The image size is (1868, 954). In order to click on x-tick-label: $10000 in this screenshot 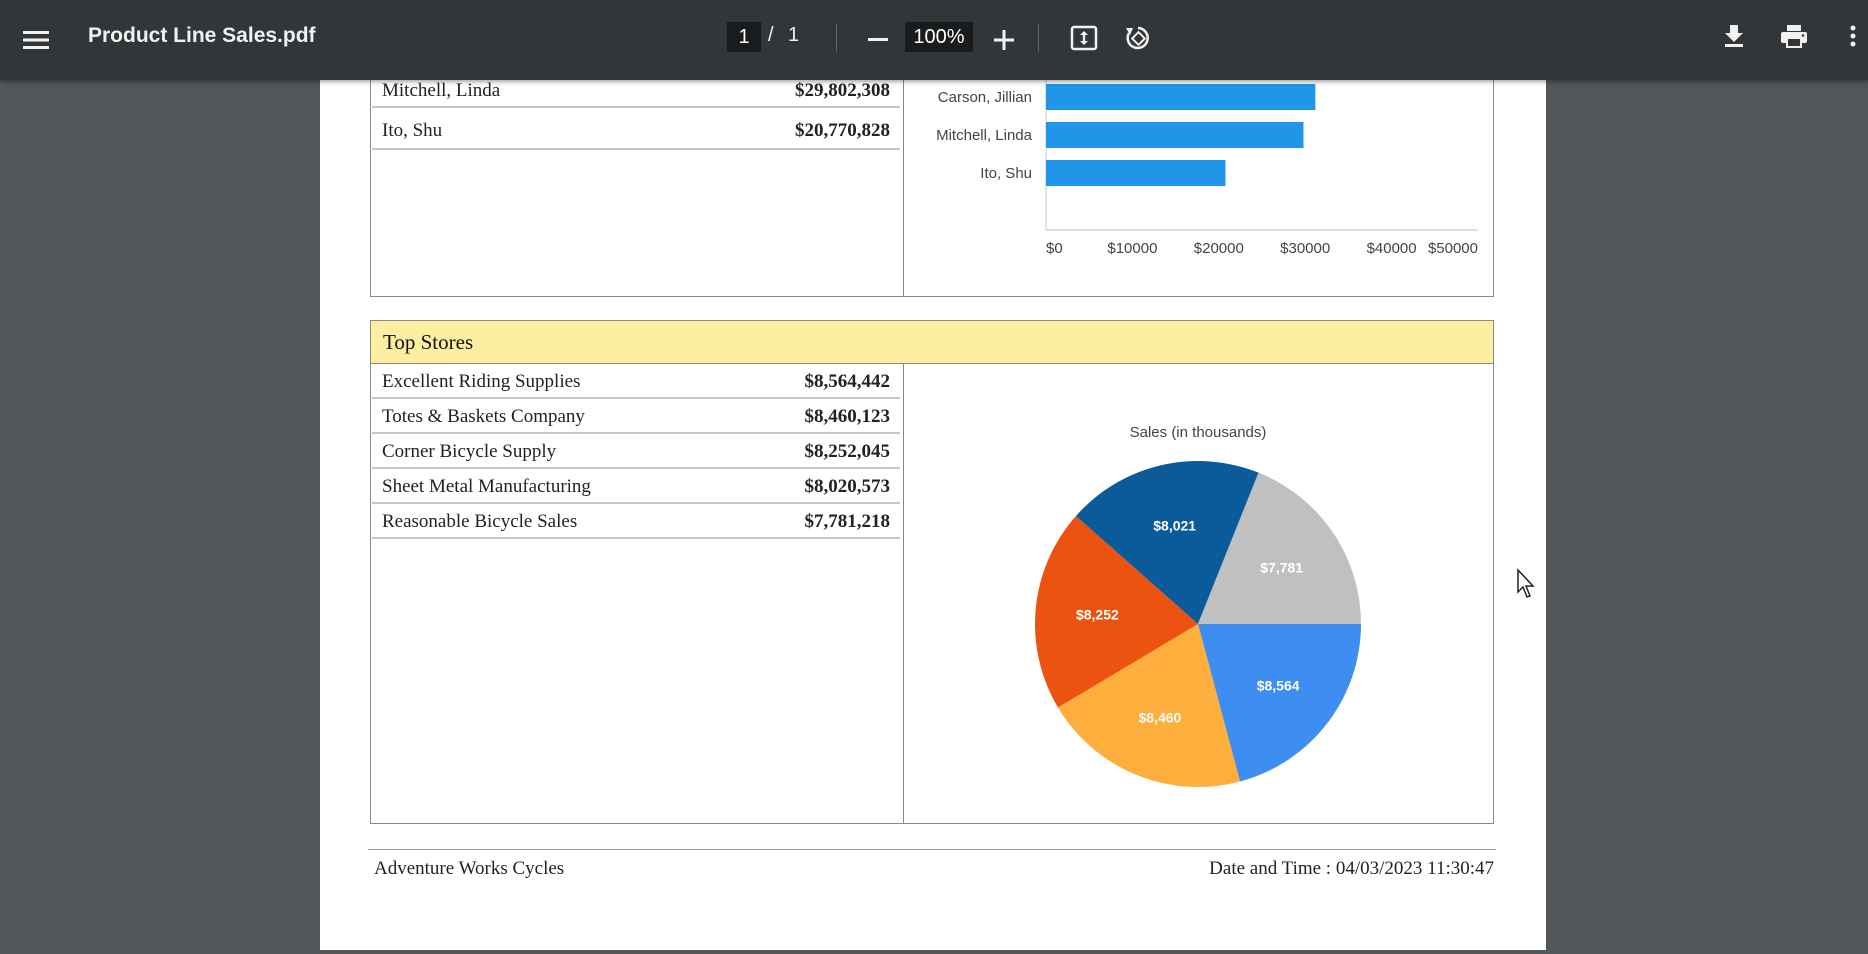, I will do `click(1132, 248)`.